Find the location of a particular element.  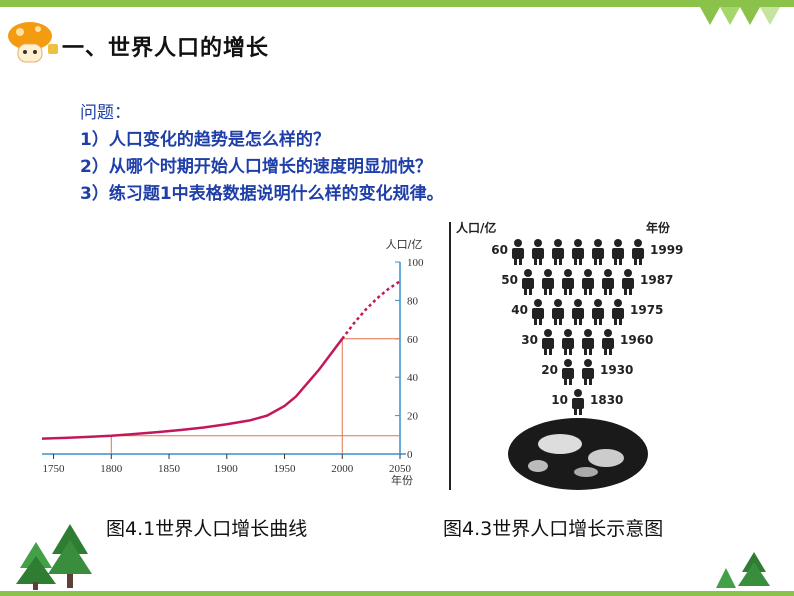

pictogram-year-label: 1960 is located at coordinates (636, 340).